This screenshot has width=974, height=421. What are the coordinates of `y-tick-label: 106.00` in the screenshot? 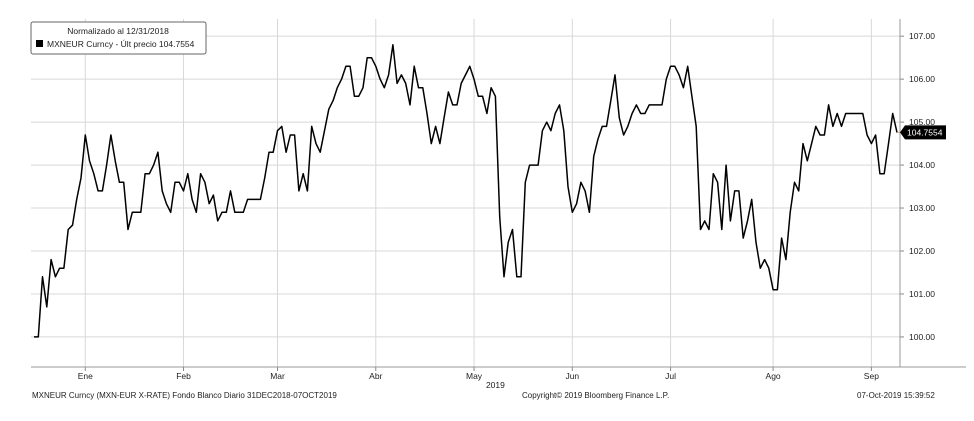 It's located at (922, 79).